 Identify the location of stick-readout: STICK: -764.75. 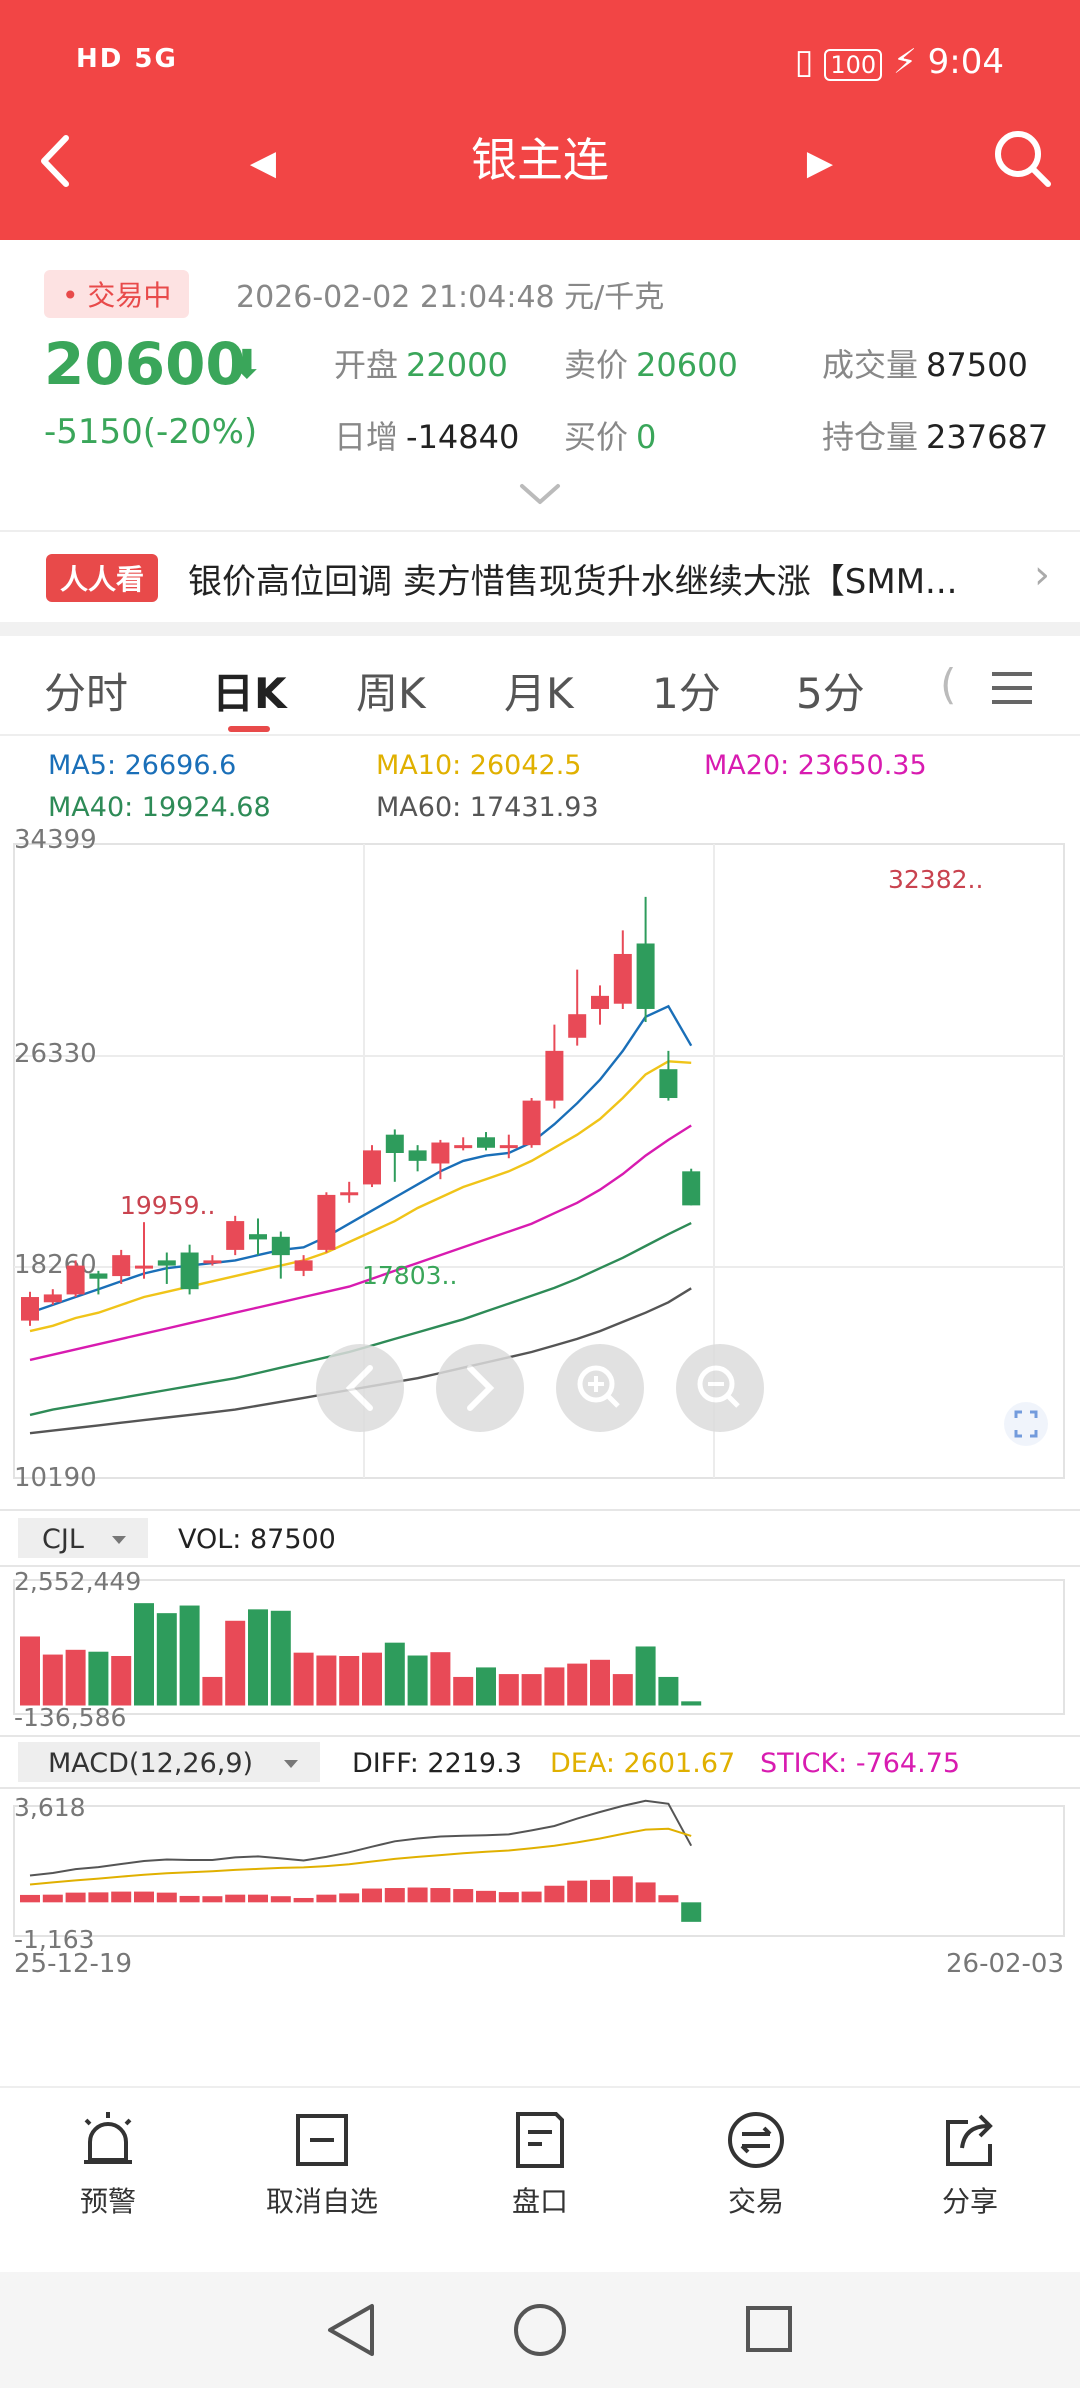
(860, 1763).